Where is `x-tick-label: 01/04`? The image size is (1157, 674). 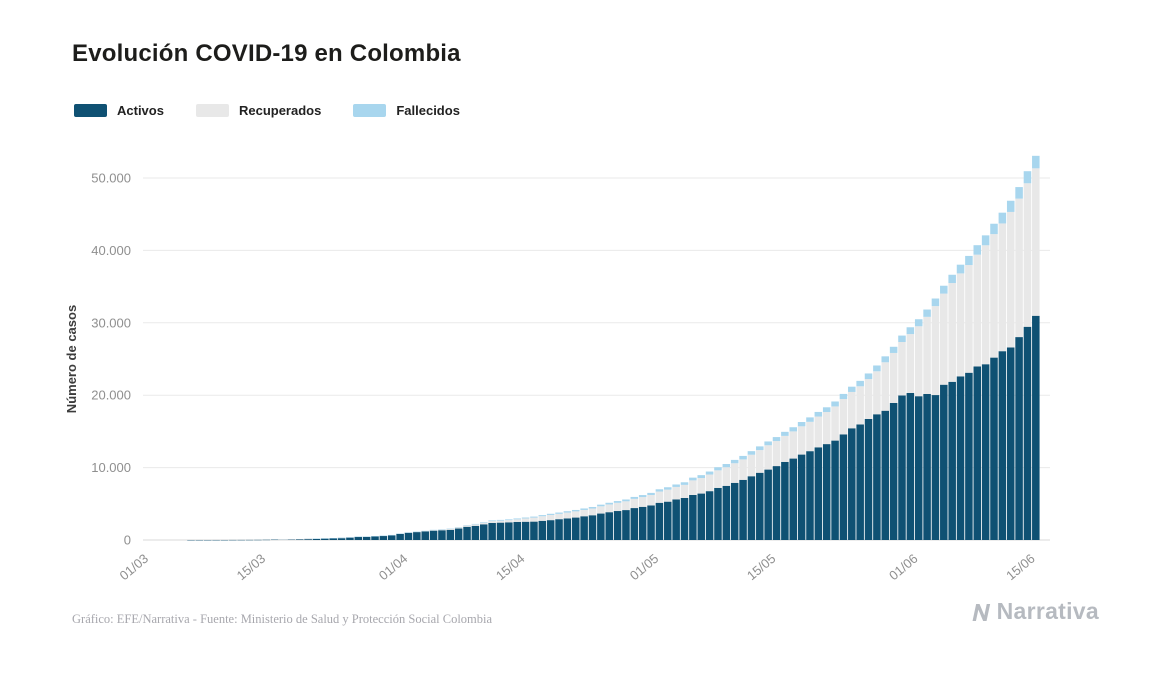 x-tick-label: 01/04 is located at coordinates (393, 567).